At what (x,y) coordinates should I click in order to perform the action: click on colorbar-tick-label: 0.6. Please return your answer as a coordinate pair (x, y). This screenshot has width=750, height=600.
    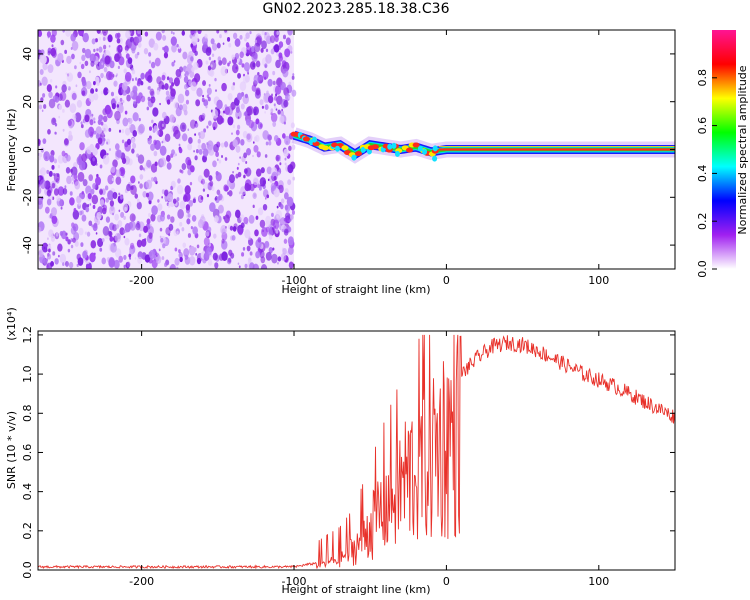
    Looking at the image, I should click on (702, 126).